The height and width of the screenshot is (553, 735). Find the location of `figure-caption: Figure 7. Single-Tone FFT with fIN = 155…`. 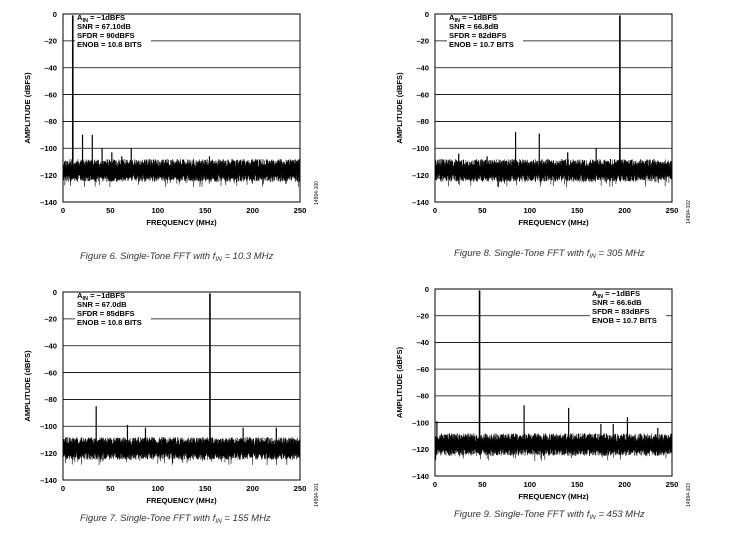

figure-caption: Figure 7. Single-Tone FFT with fIN = 155… is located at coordinates (175, 519).